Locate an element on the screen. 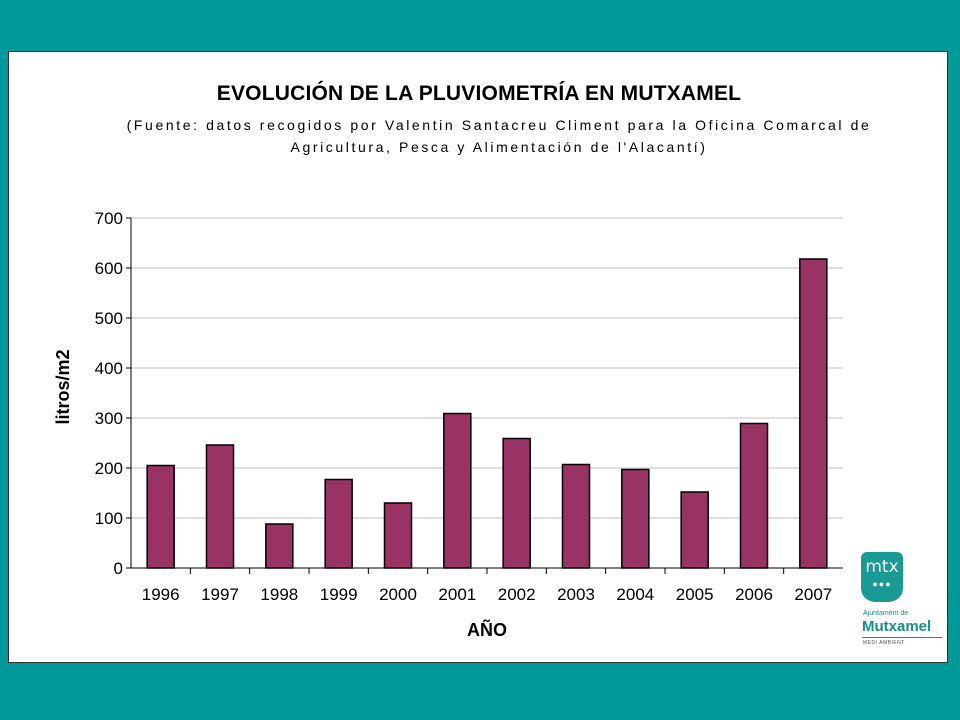 Image resolution: width=960 pixels, height=720 pixels. x-tick-label: 2004 is located at coordinates (635, 594).